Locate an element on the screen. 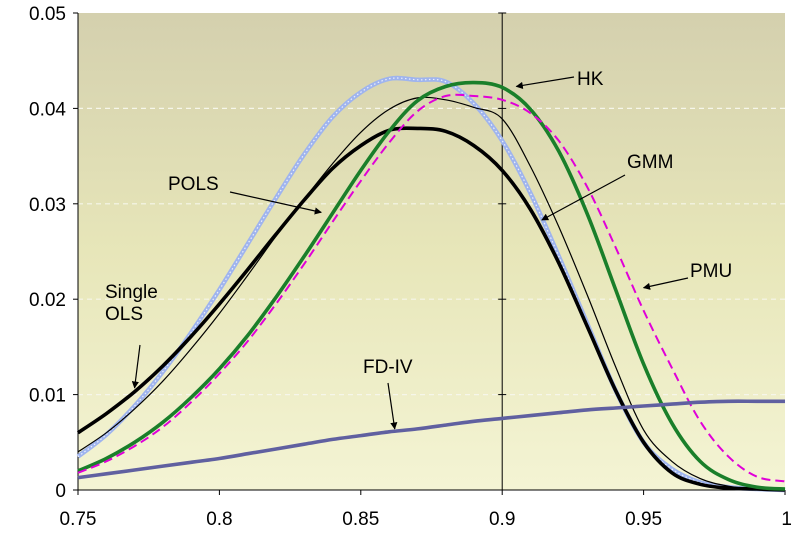  x-tick-label: 1 is located at coordinates (786, 519).